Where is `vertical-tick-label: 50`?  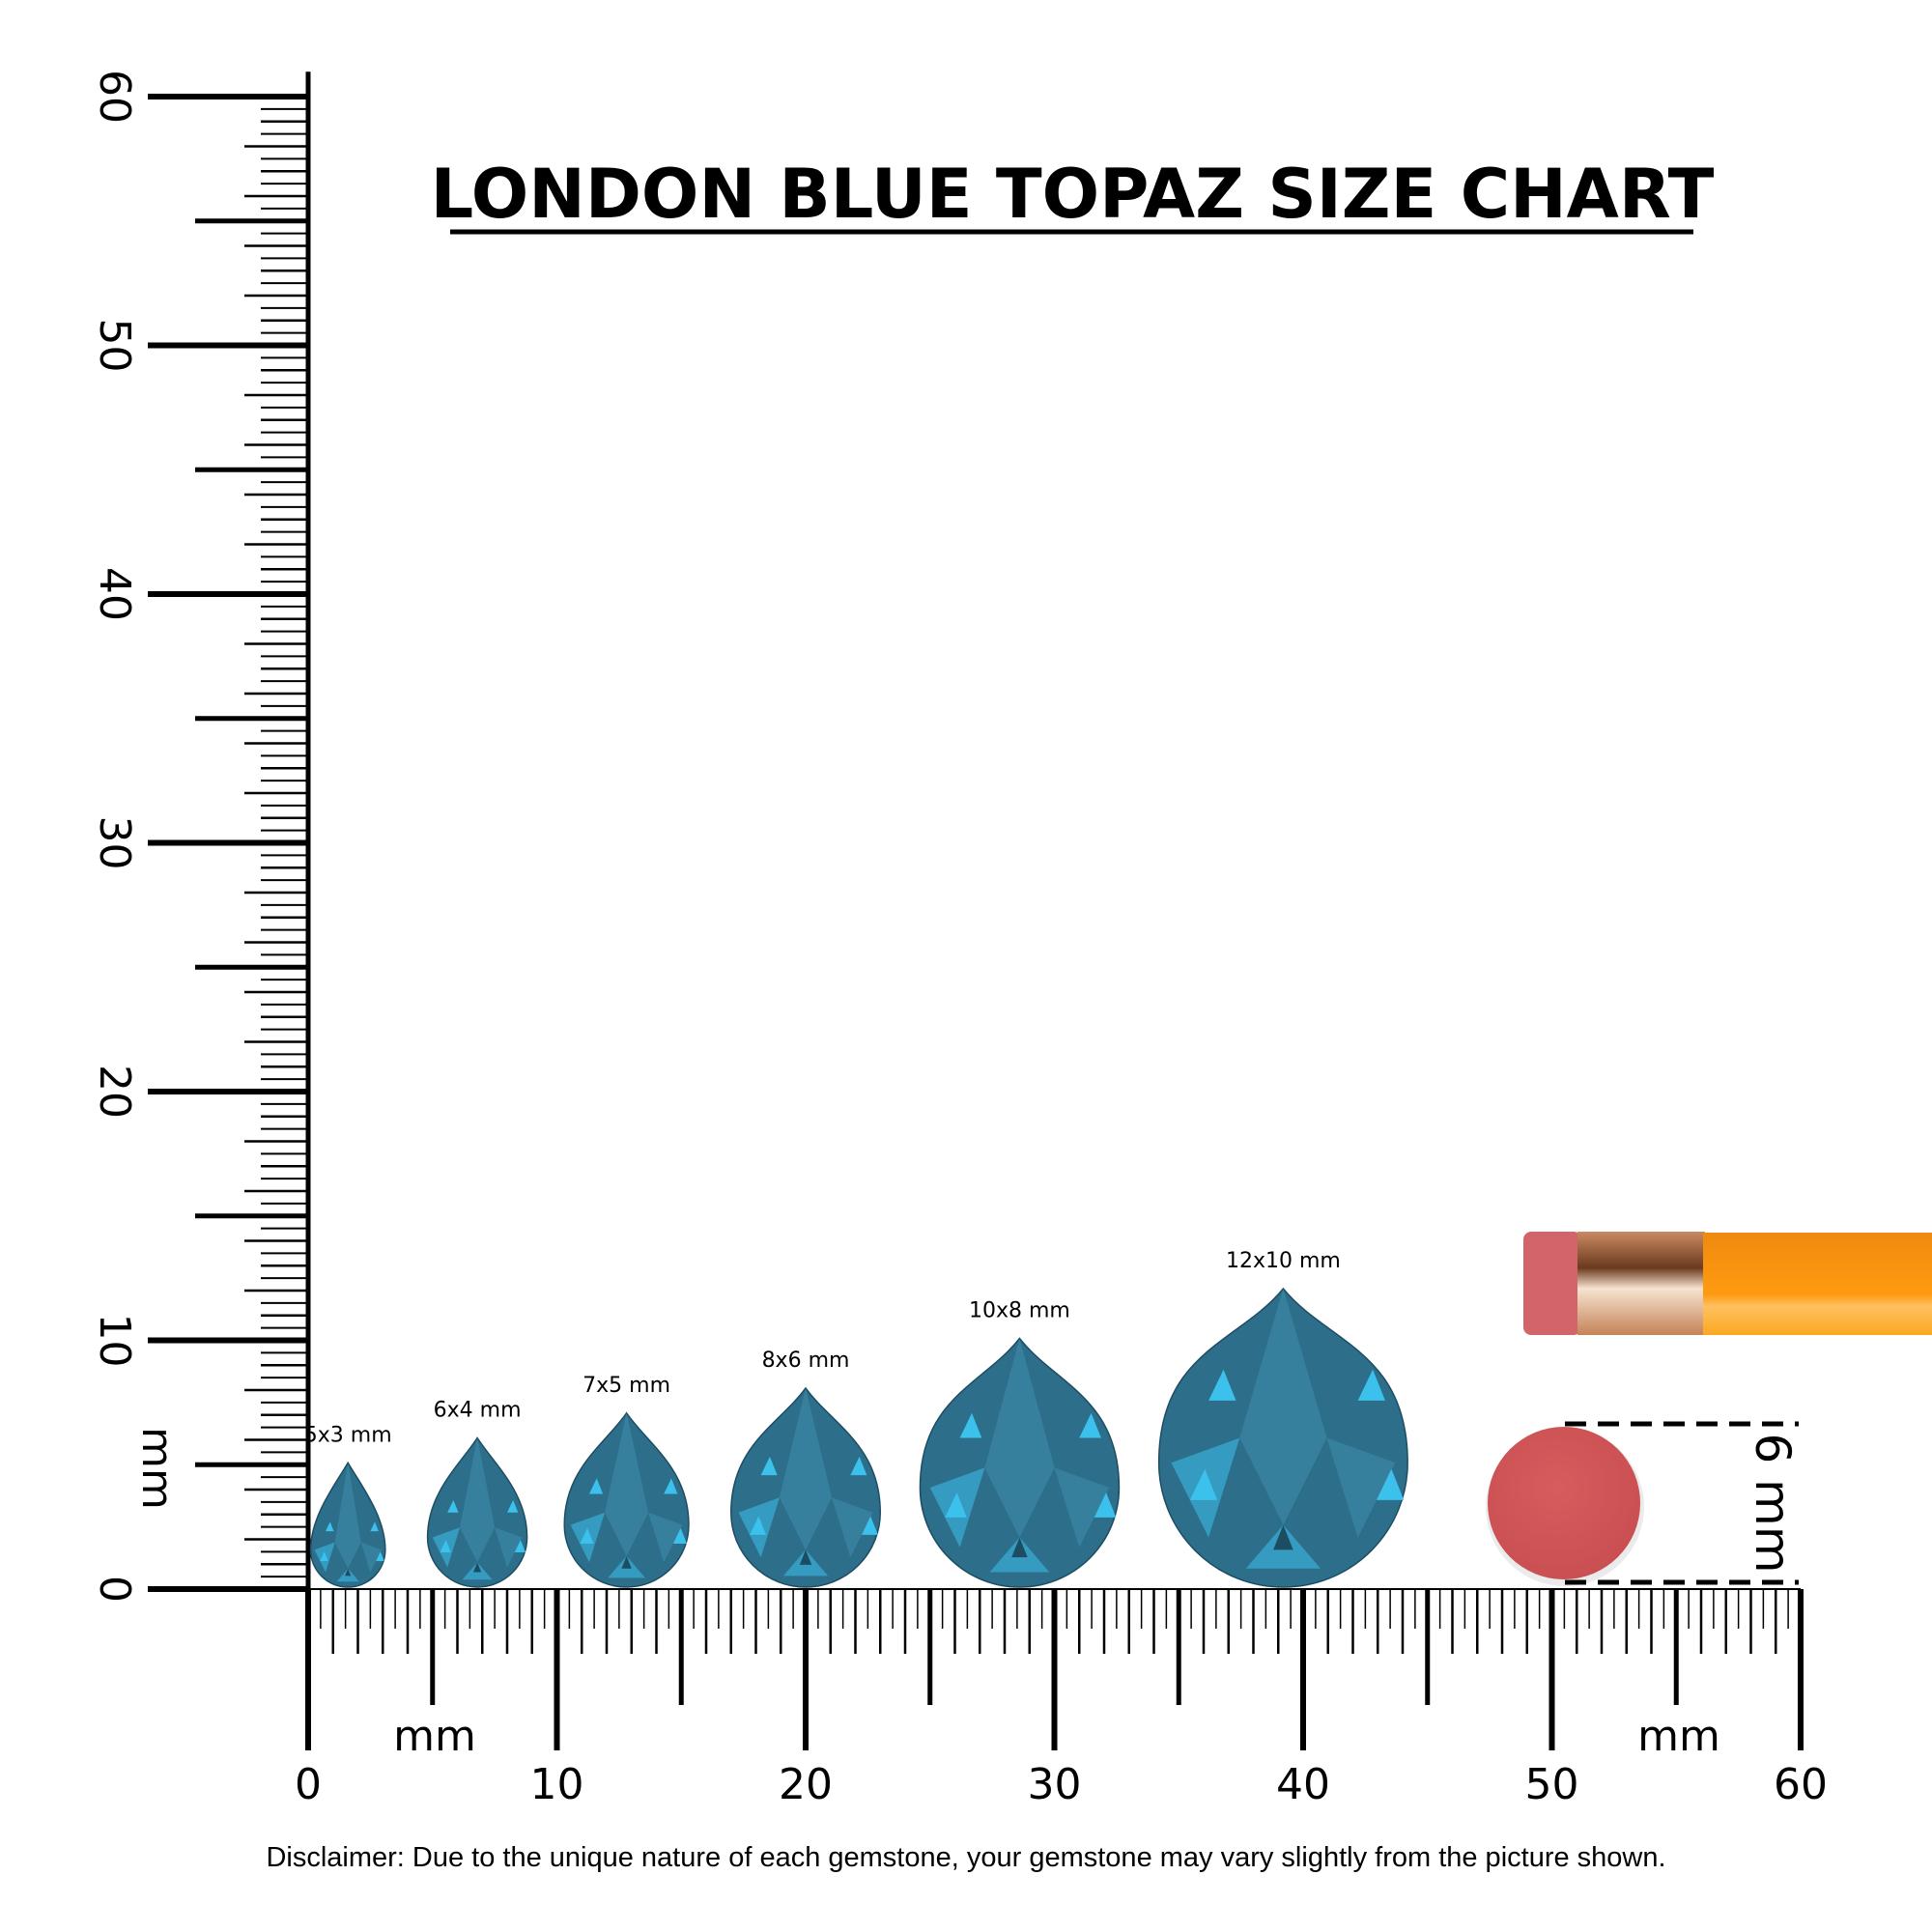
vertical-tick-label: 50 is located at coordinates (114, 346).